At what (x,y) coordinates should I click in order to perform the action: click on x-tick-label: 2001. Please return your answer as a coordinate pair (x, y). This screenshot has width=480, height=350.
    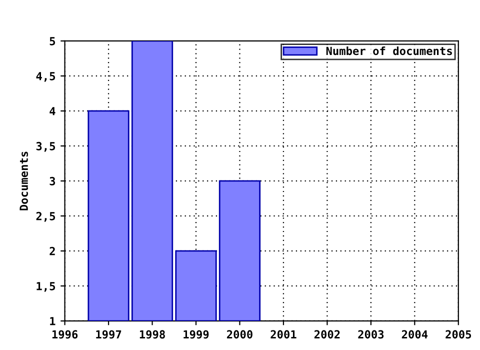
    Looking at the image, I should click on (283, 334).